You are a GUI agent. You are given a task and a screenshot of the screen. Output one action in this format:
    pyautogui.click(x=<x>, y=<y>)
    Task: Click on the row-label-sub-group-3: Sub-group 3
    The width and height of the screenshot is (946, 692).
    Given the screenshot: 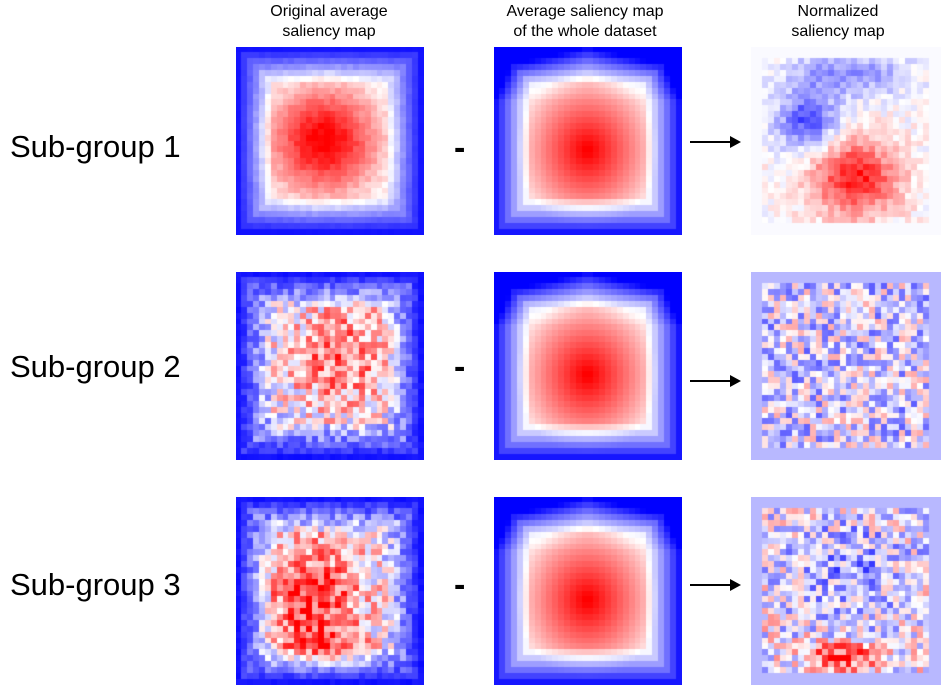 What is the action you would take?
    pyautogui.click(x=95, y=584)
    